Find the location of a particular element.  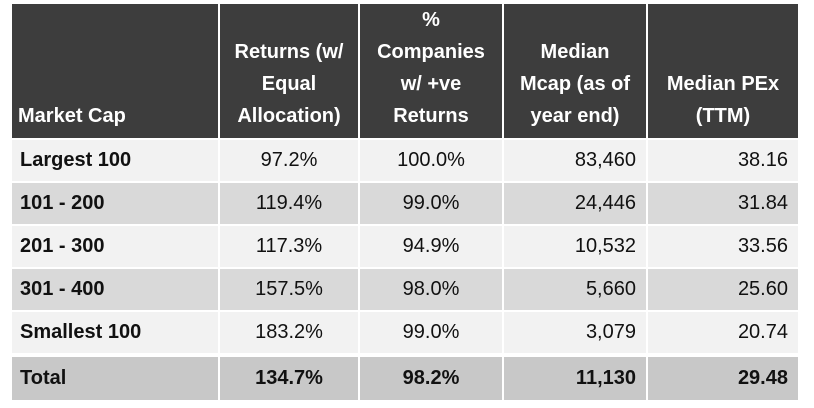

pct-positive-cell: 94.9% is located at coordinates (431, 246).